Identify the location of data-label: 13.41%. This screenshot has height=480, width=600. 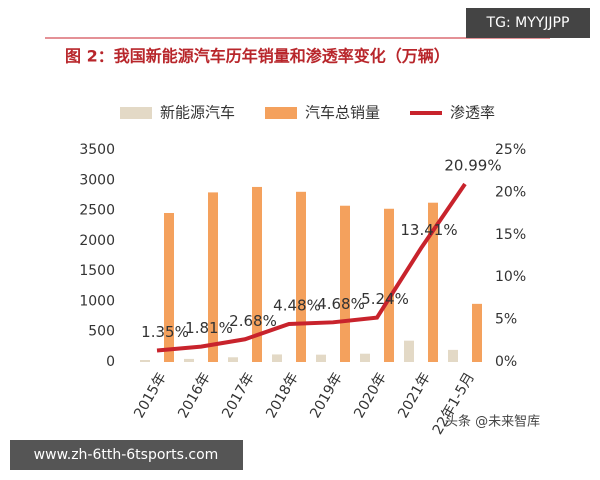
(428, 230).